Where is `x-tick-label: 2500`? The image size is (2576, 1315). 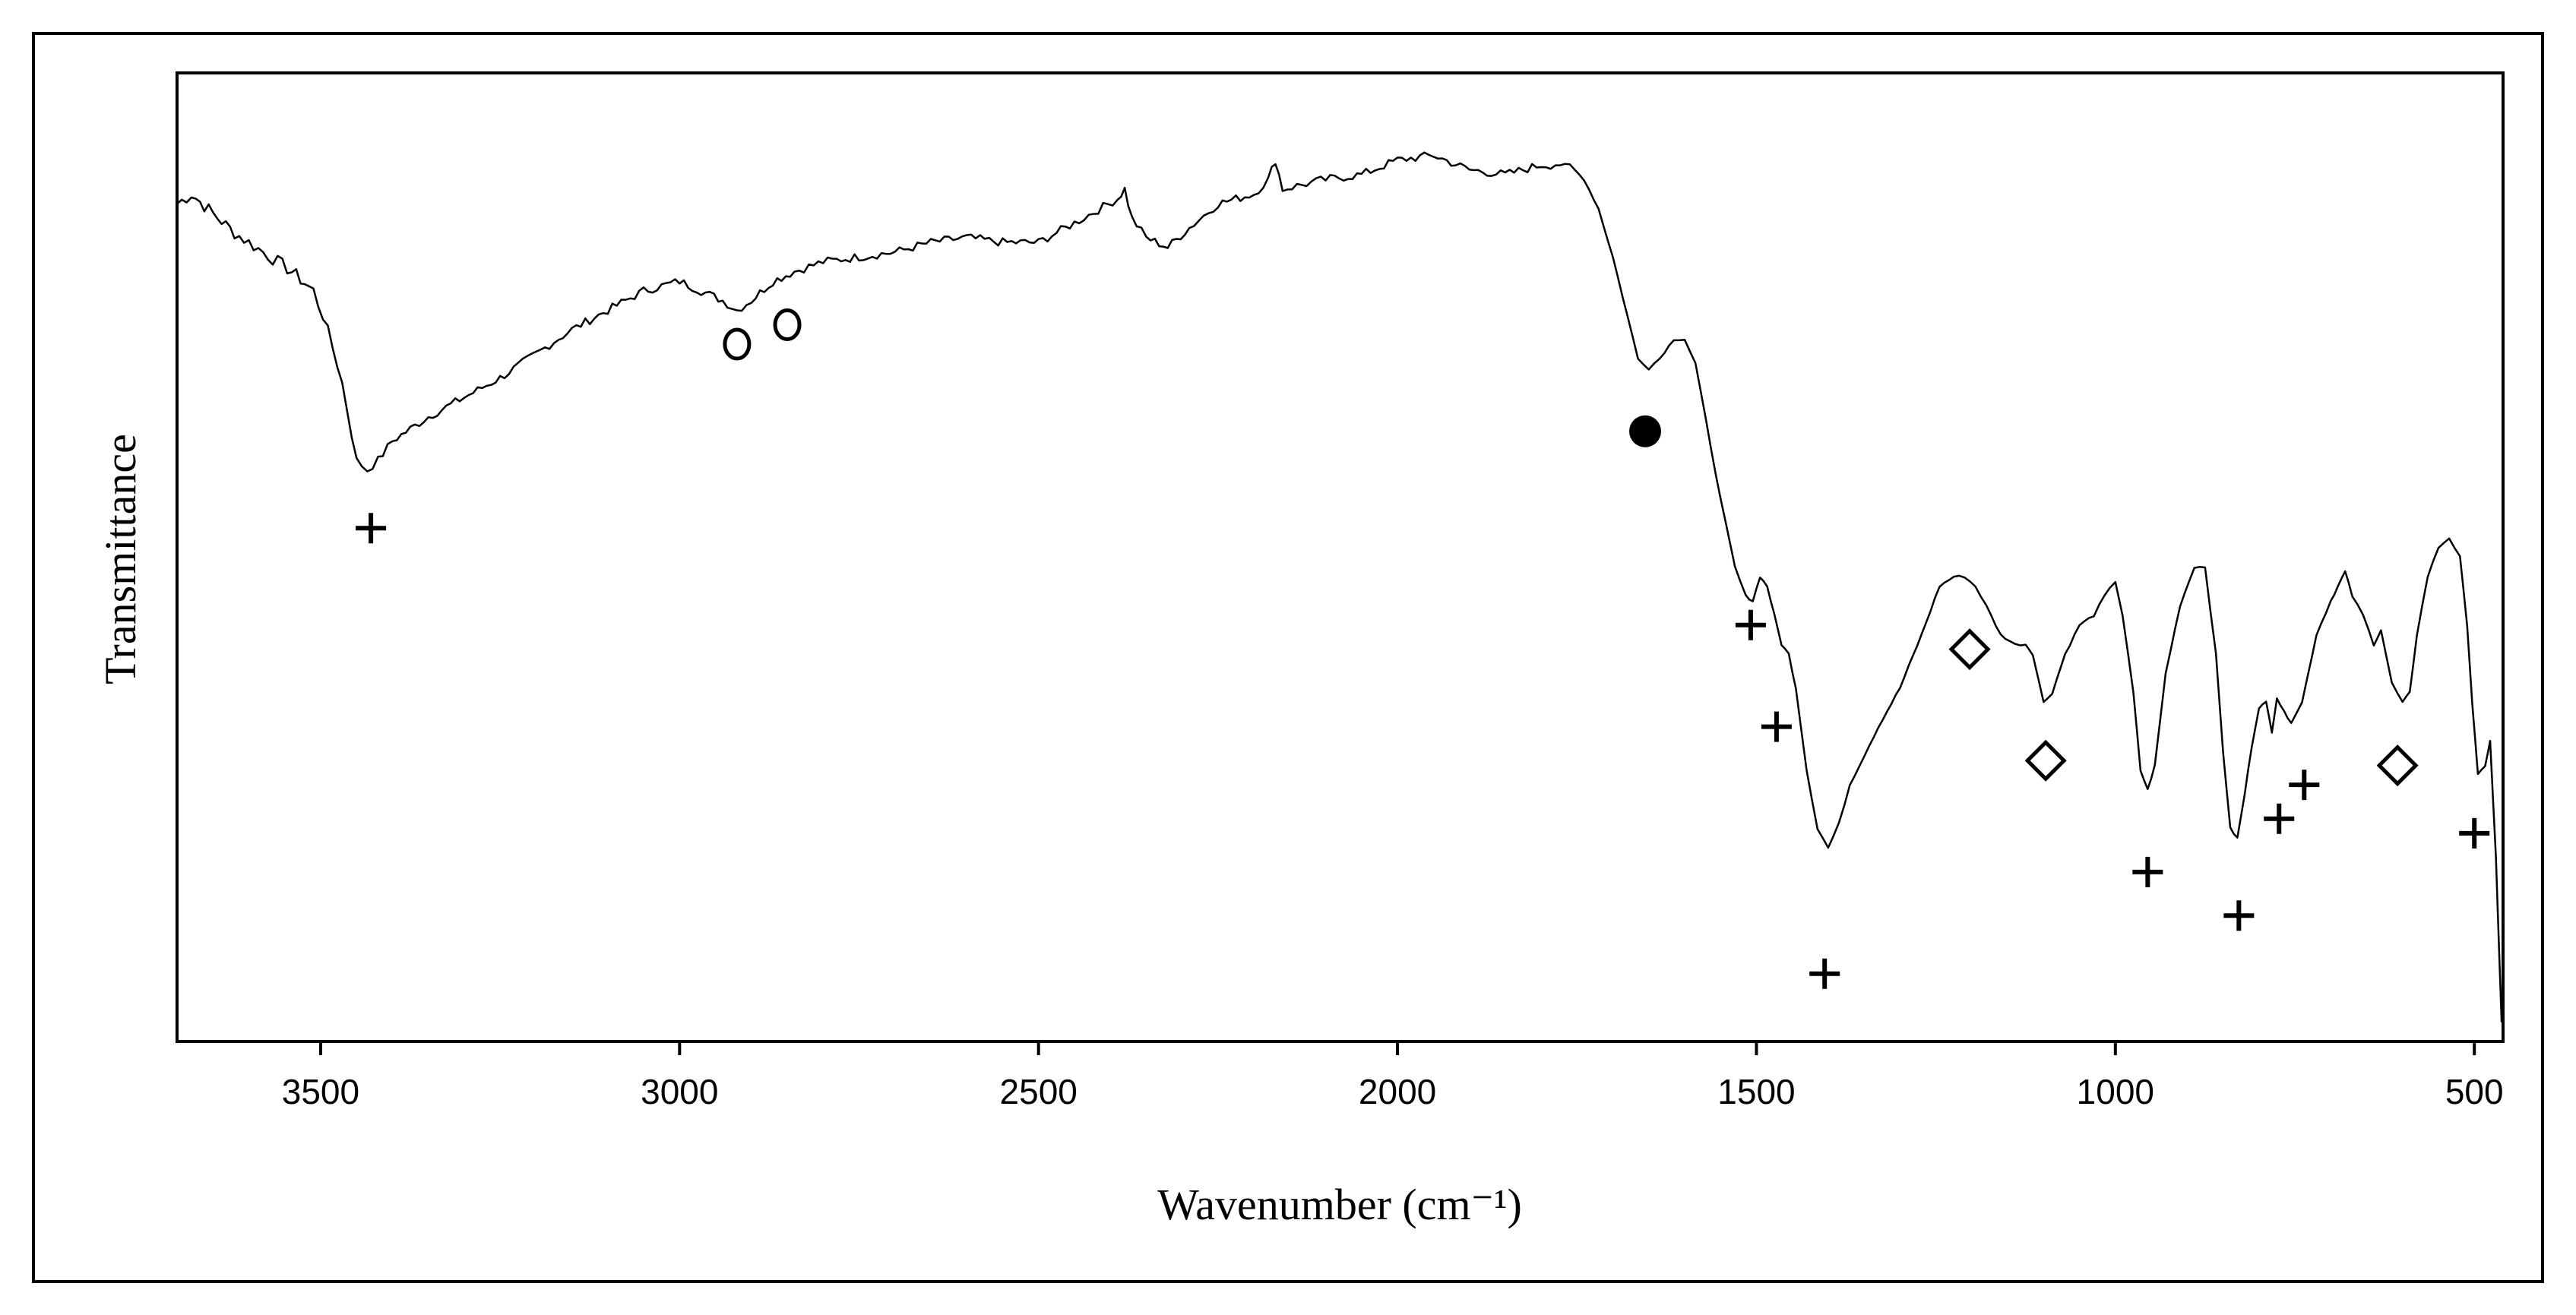 x-tick-label: 2500 is located at coordinates (1039, 1091).